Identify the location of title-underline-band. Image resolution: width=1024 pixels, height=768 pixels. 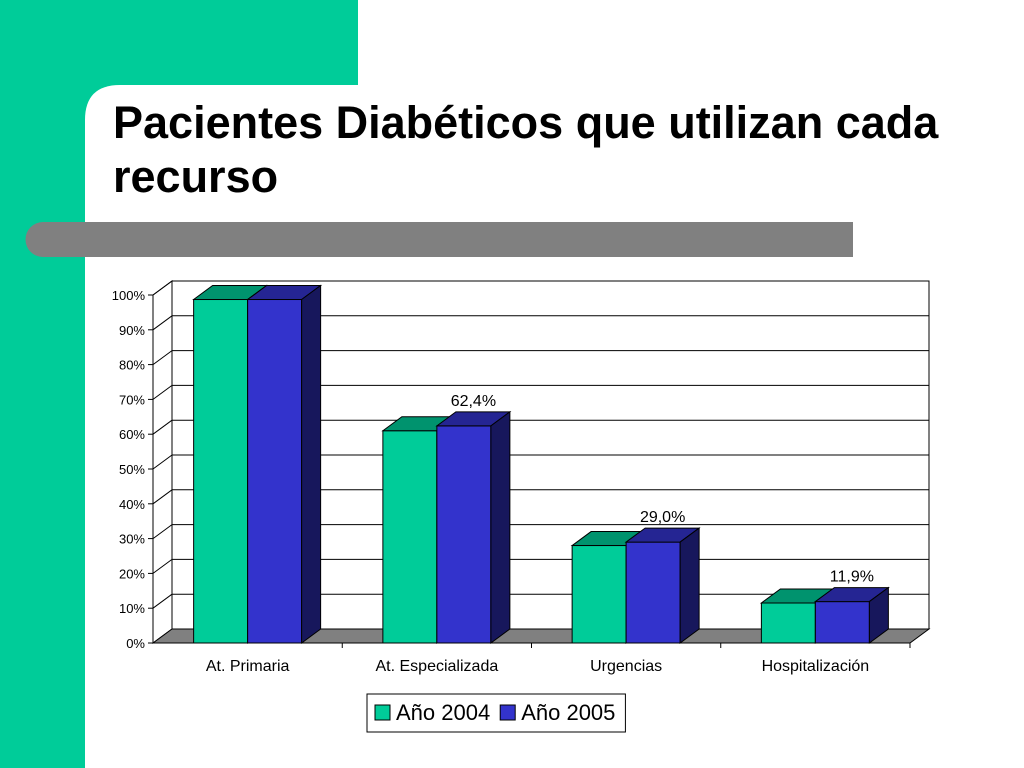
(439, 239).